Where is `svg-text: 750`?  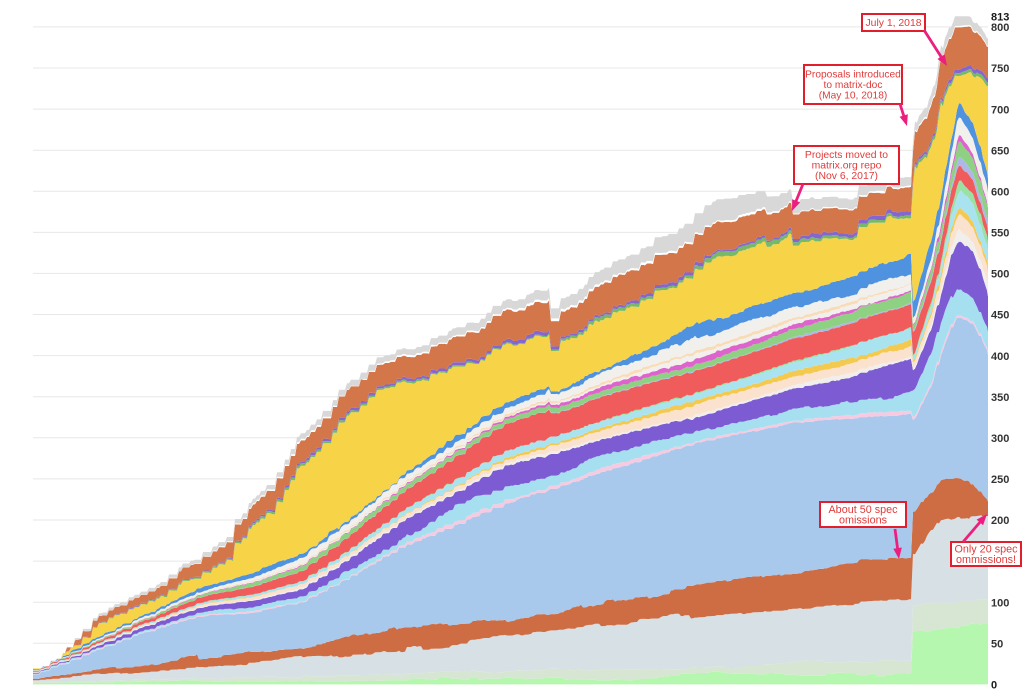
svg-text: 750 is located at coordinates (1000, 69).